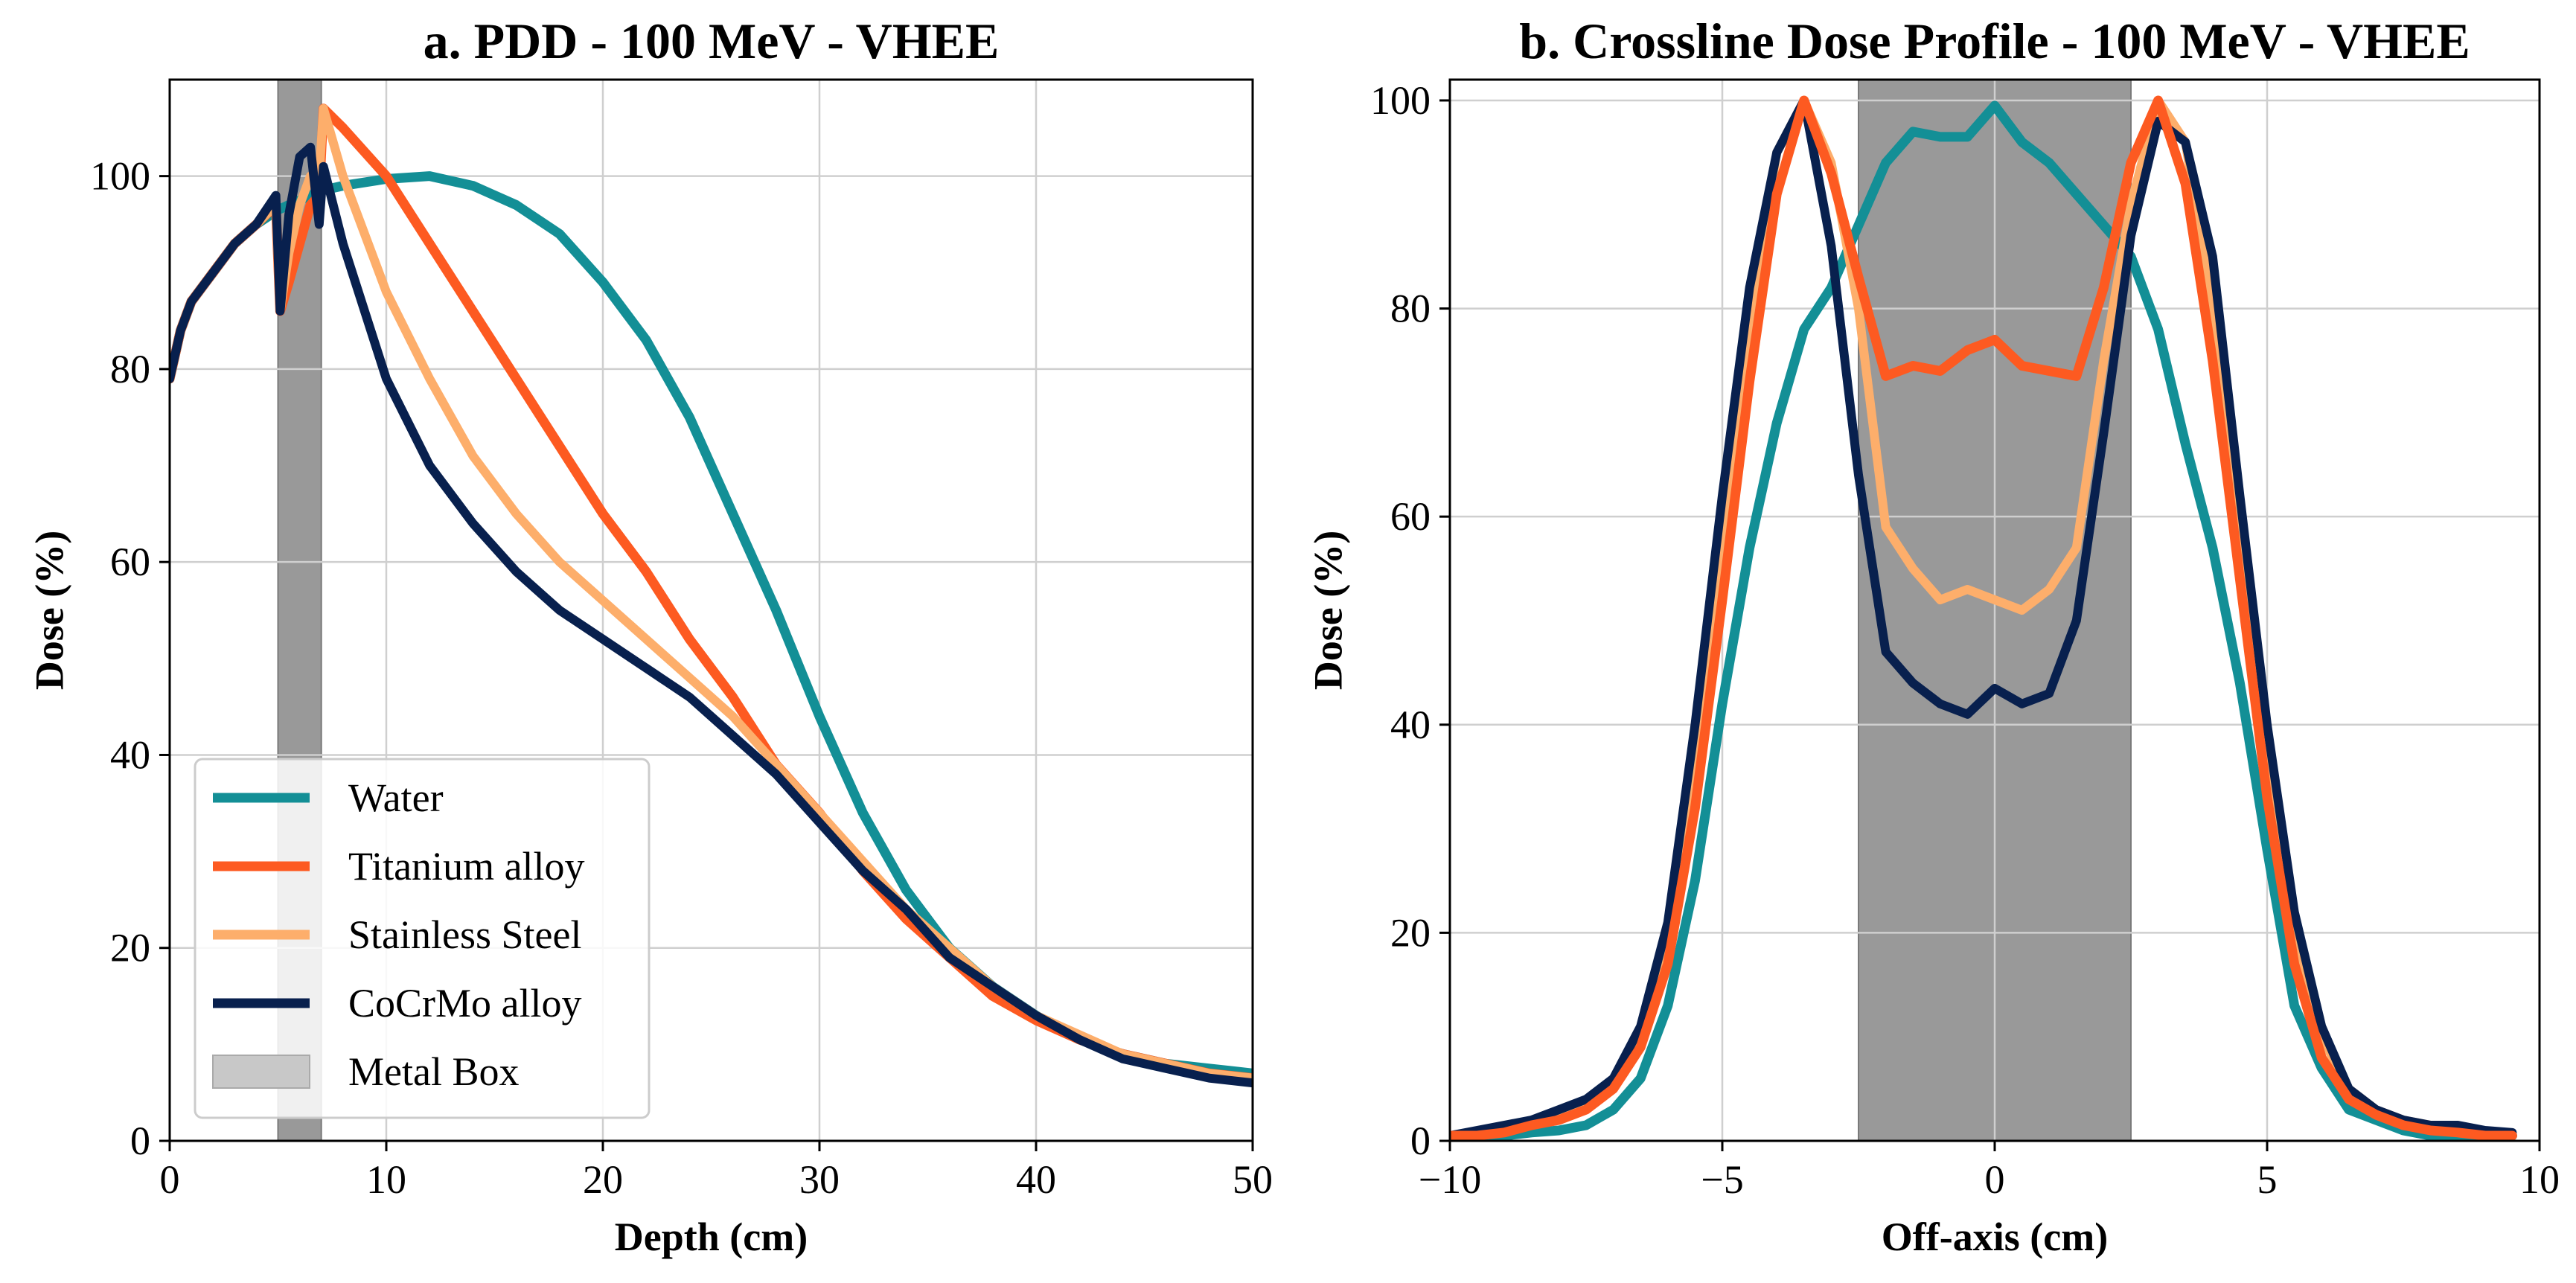 The height and width of the screenshot is (1283, 2576). I want to click on x-tick-label: 50, so click(1253, 1179).